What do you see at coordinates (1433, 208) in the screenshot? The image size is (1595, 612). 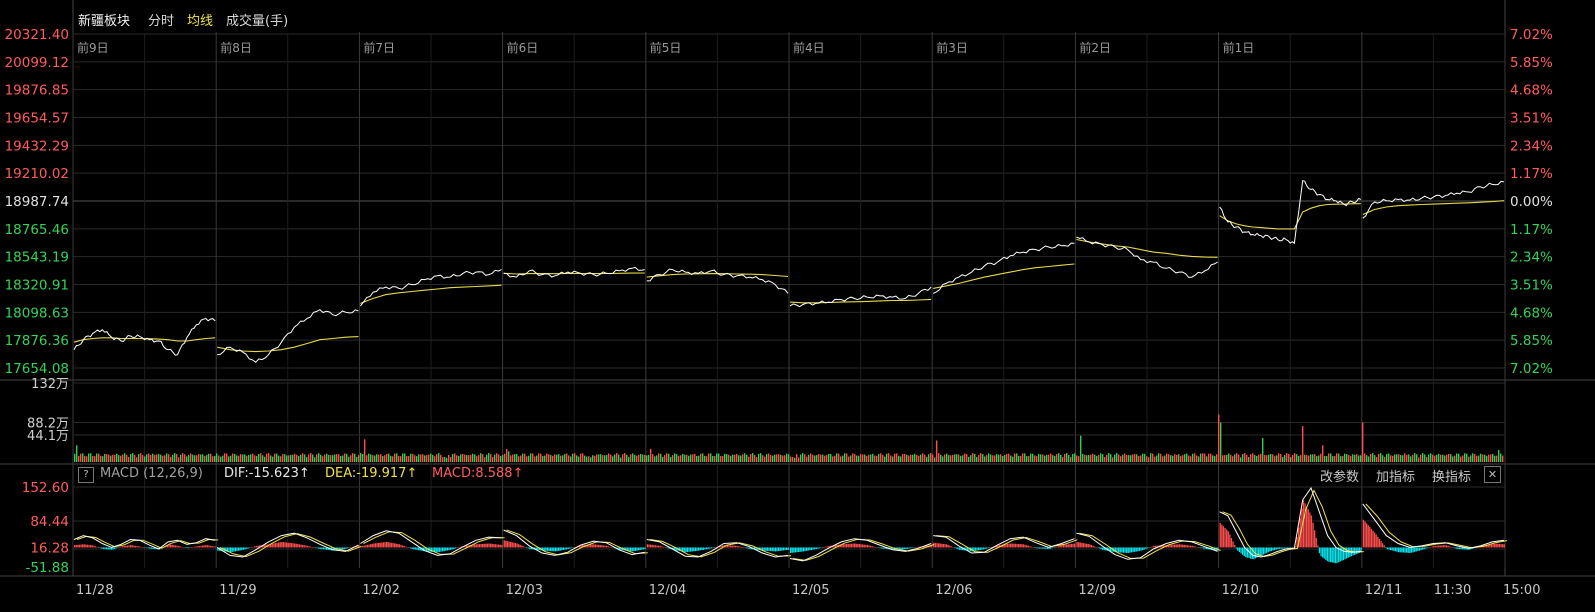 I see `average-line` at bounding box center [1433, 208].